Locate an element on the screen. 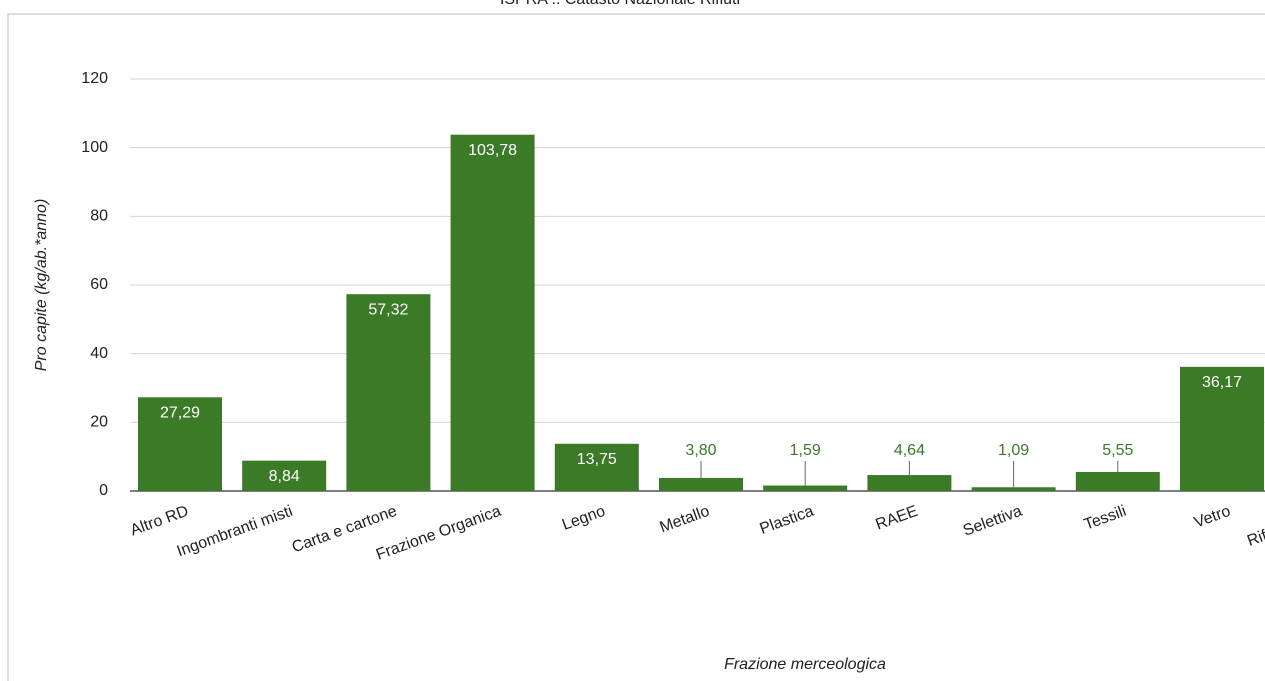 The image size is (1265, 681). x-tick-label: Legno is located at coordinates (584, 518).